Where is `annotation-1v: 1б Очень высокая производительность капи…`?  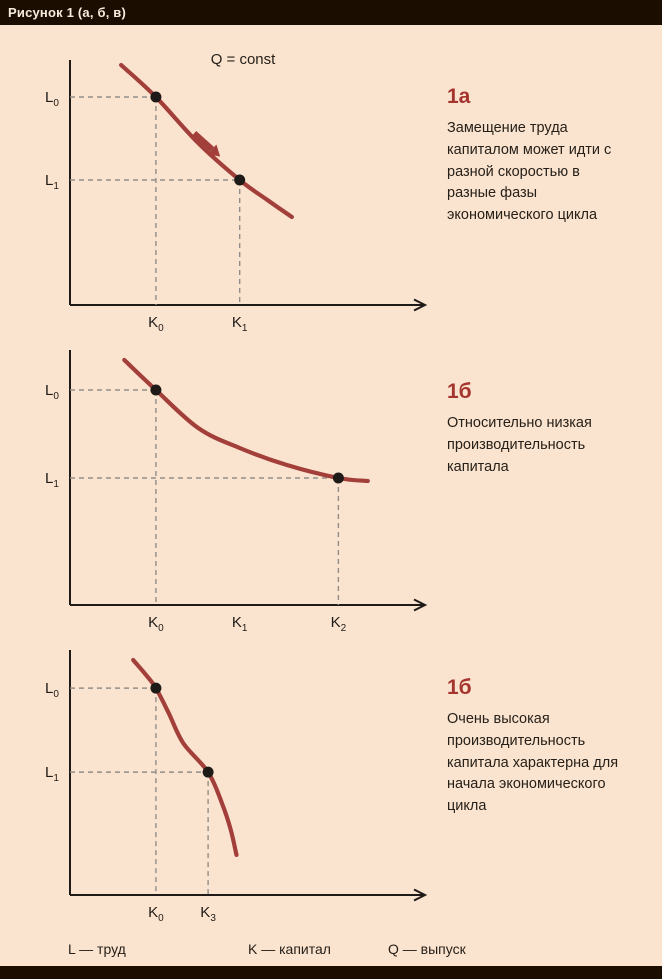 annotation-1v: 1б Очень высокая производительность капи… is located at coordinates (537, 747).